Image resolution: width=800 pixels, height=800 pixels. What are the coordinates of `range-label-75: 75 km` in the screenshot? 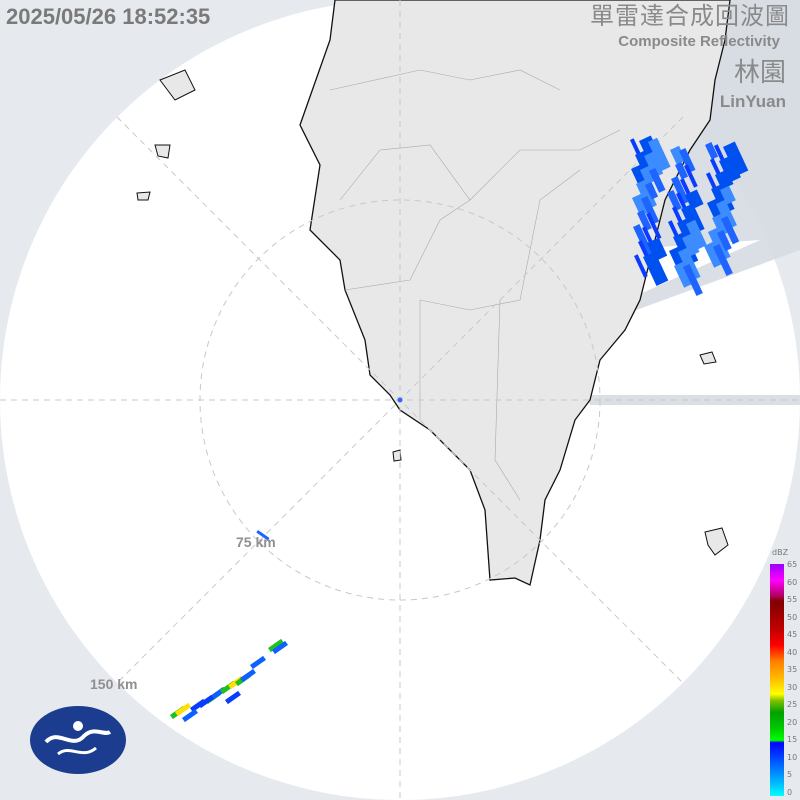 It's located at (256, 542).